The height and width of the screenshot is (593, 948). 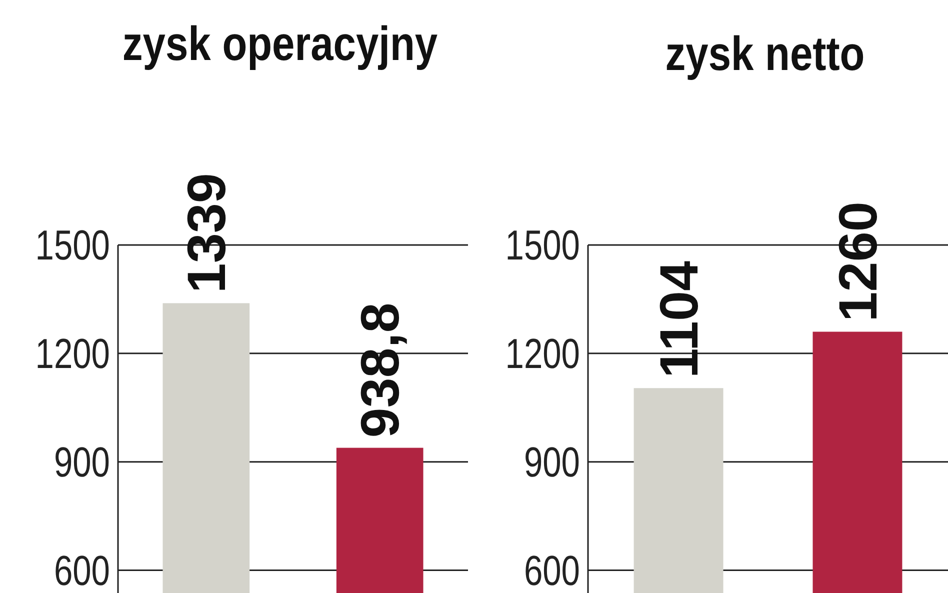 I want to click on data-label: 1339, so click(x=207, y=233).